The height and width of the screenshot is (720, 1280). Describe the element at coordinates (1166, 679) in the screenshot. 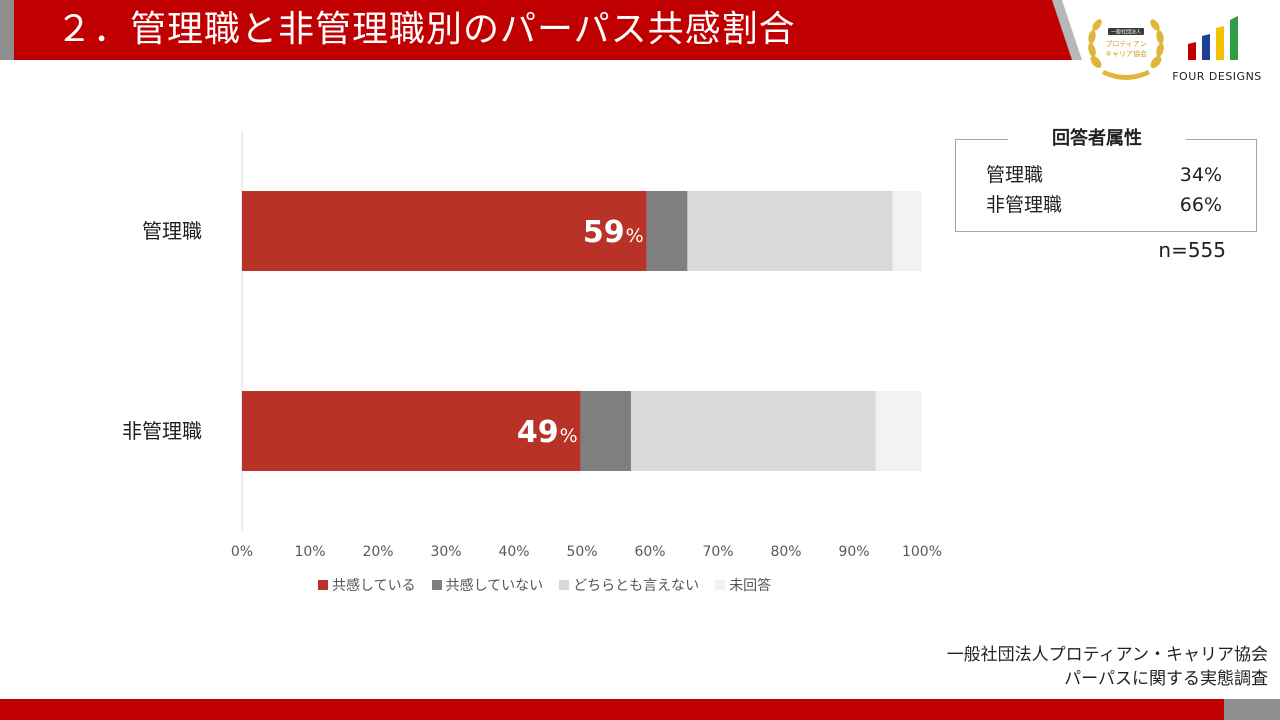

I see `source-line-2: パーパスに関する実態調査` at that location.